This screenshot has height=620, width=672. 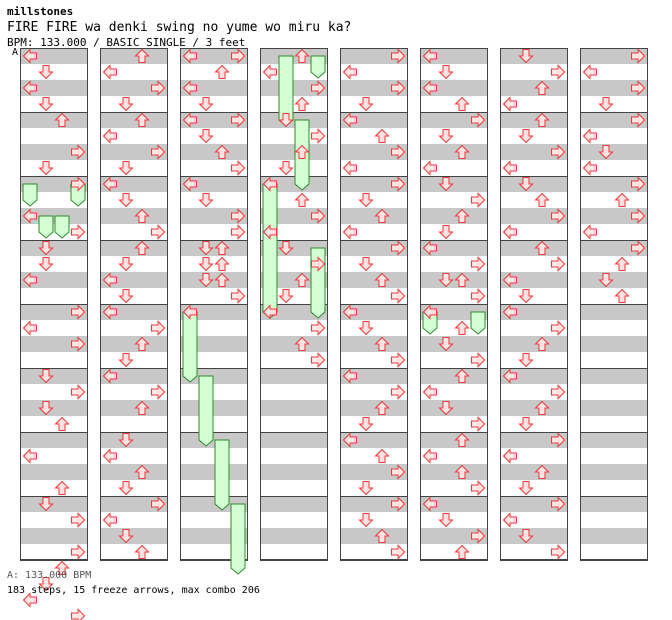 What do you see at coordinates (126, 42) in the screenshot?
I see `chart-info: BPM: 133.000 / BASIC SINGLE / 3 feet` at bounding box center [126, 42].